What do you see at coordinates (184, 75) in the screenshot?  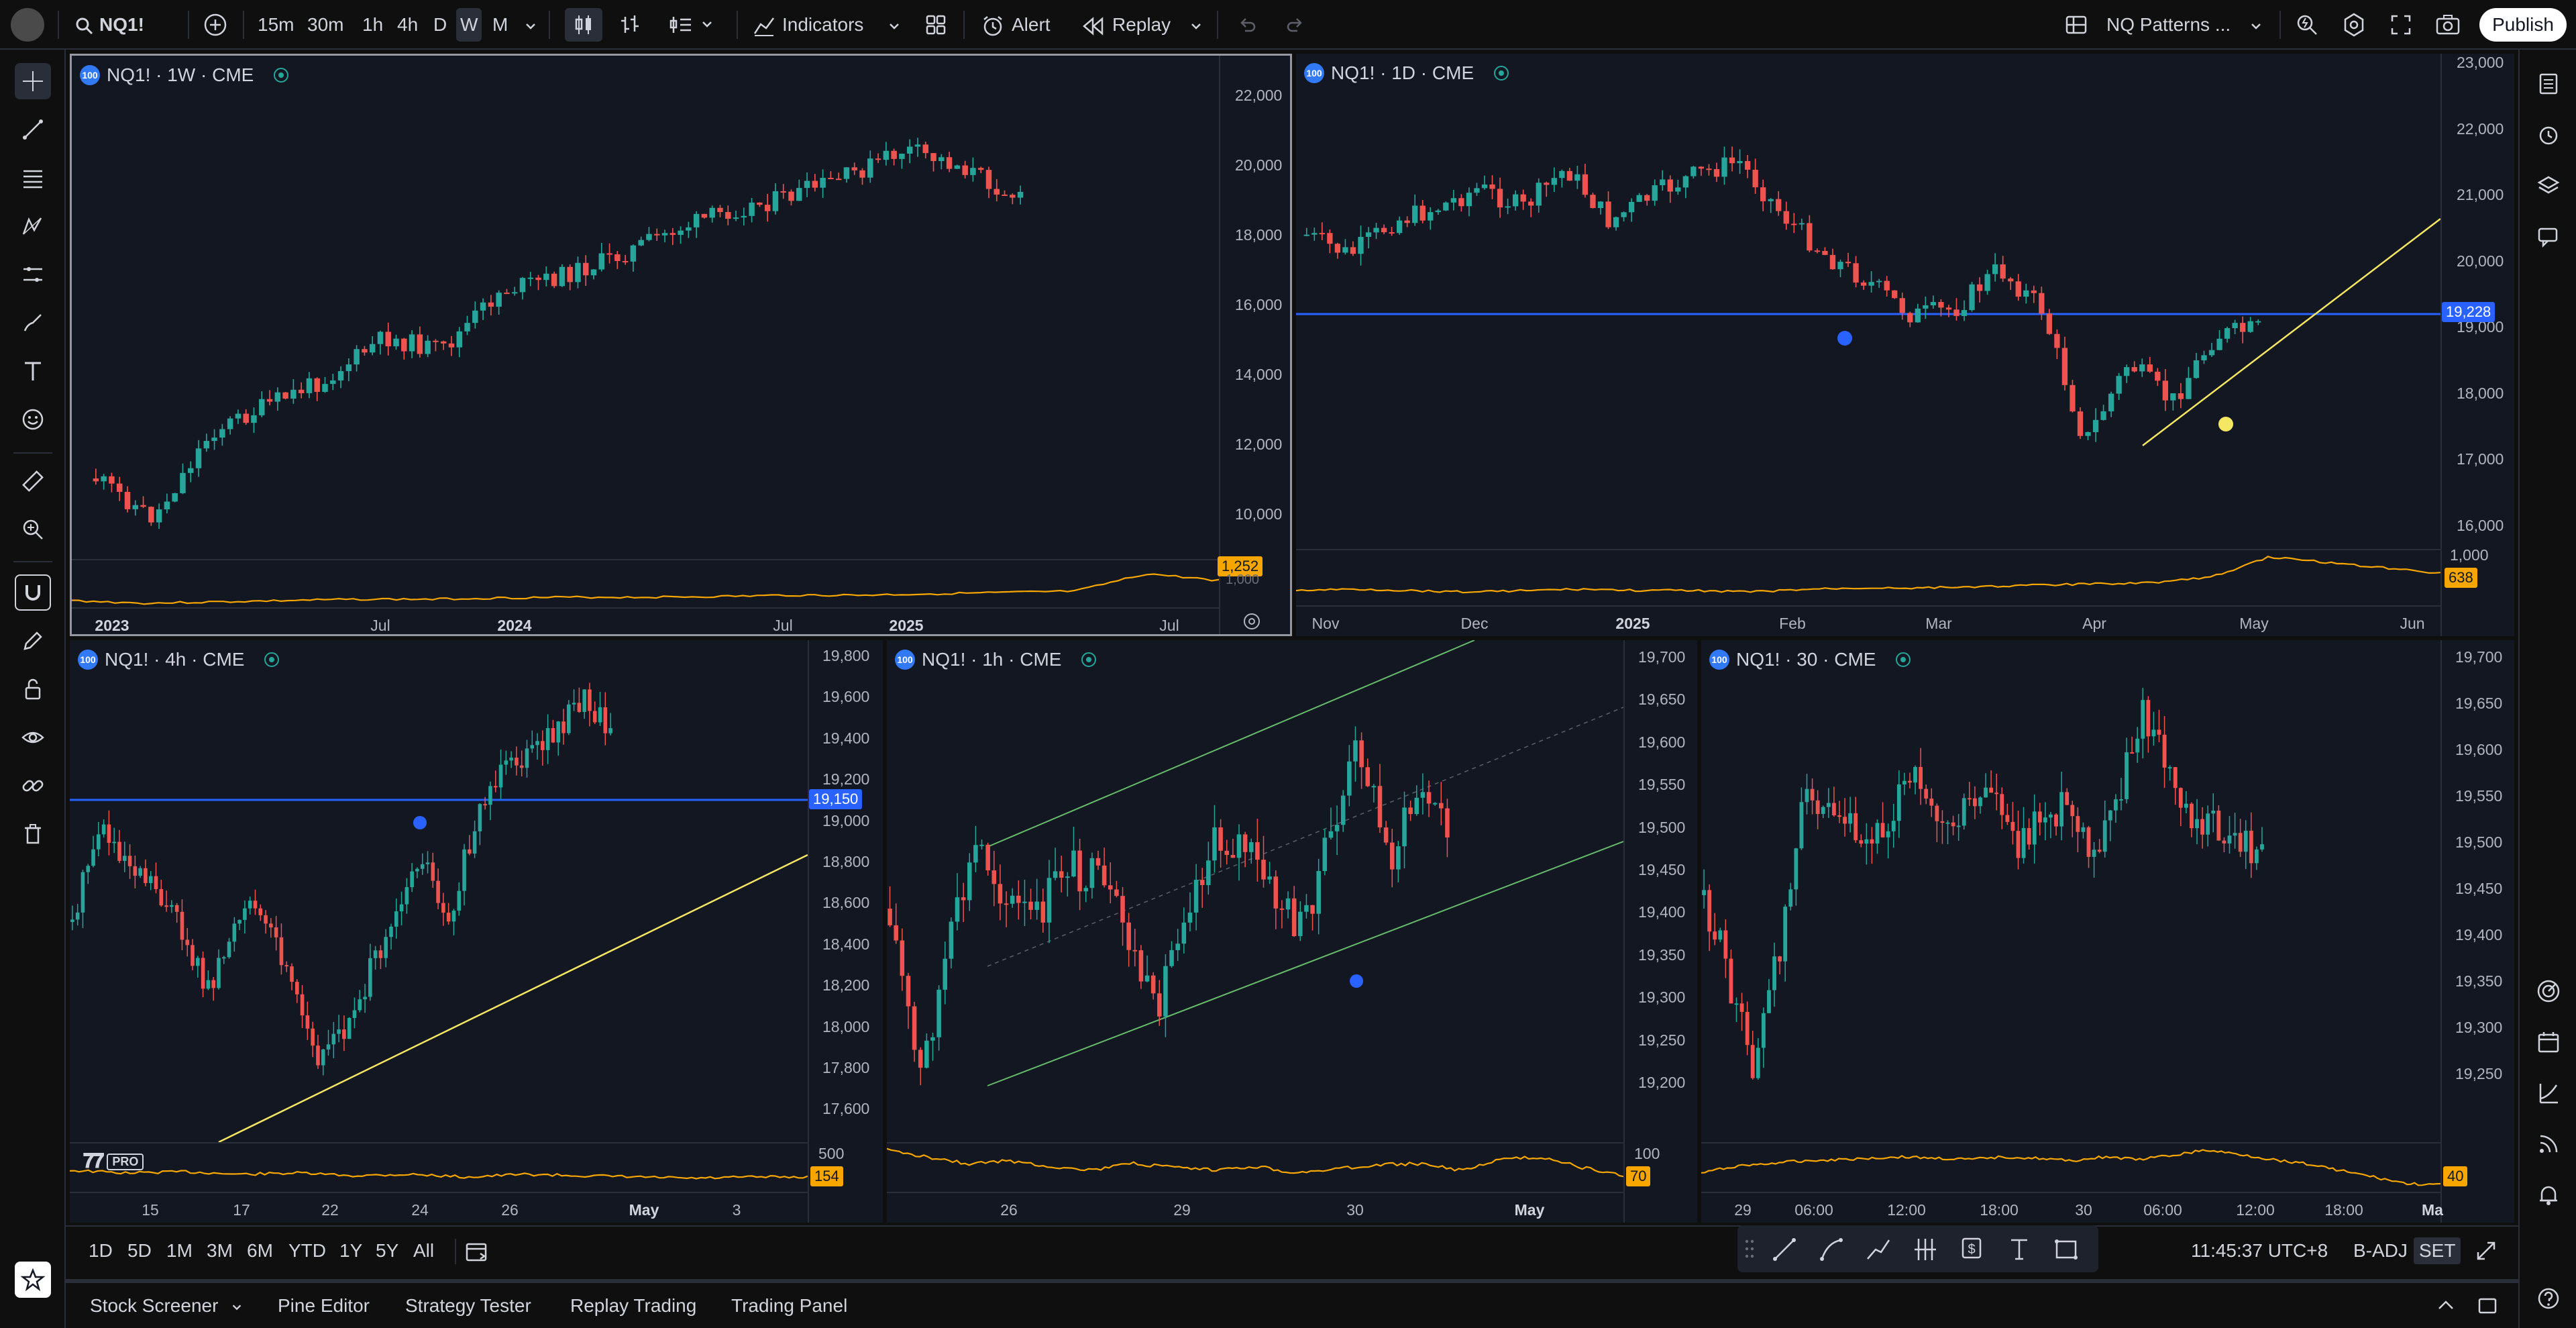 I see `chart-legend: 100 NQ1! · 1W · CME` at bounding box center [184, 75].